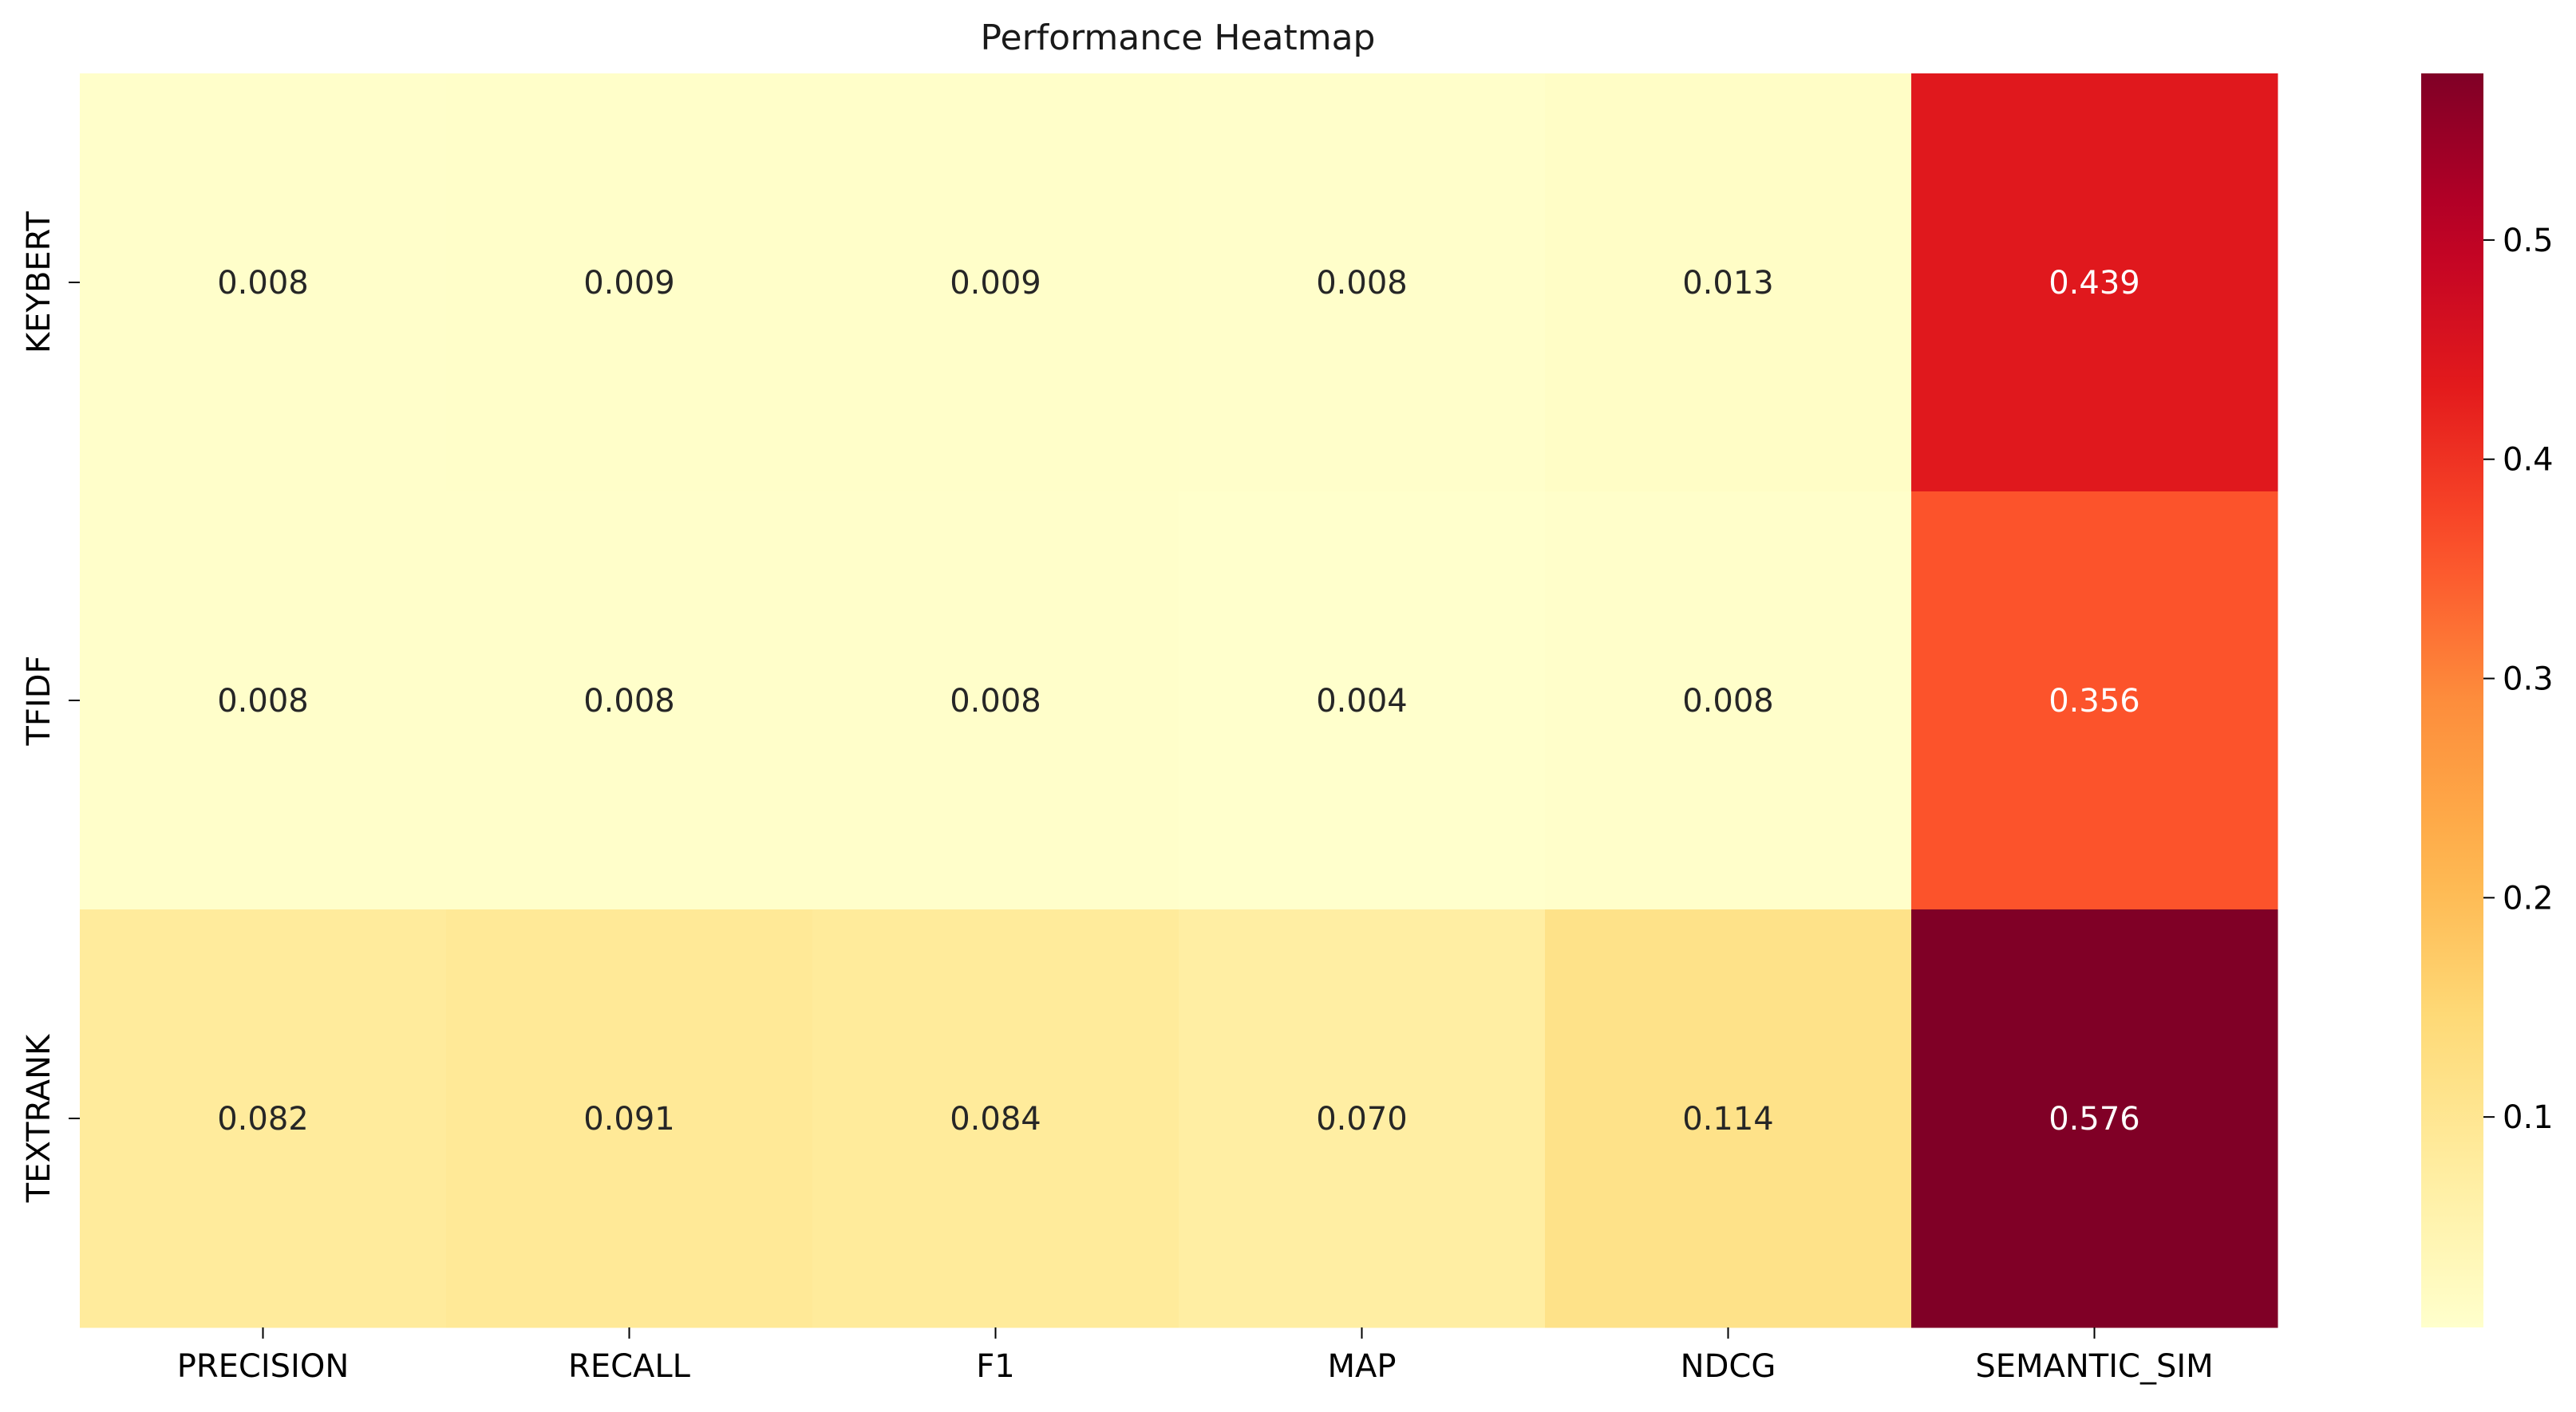 The image size is (2576, 1412). I want to click on heatmap-cell-keybert-recall, so click(629, 282).